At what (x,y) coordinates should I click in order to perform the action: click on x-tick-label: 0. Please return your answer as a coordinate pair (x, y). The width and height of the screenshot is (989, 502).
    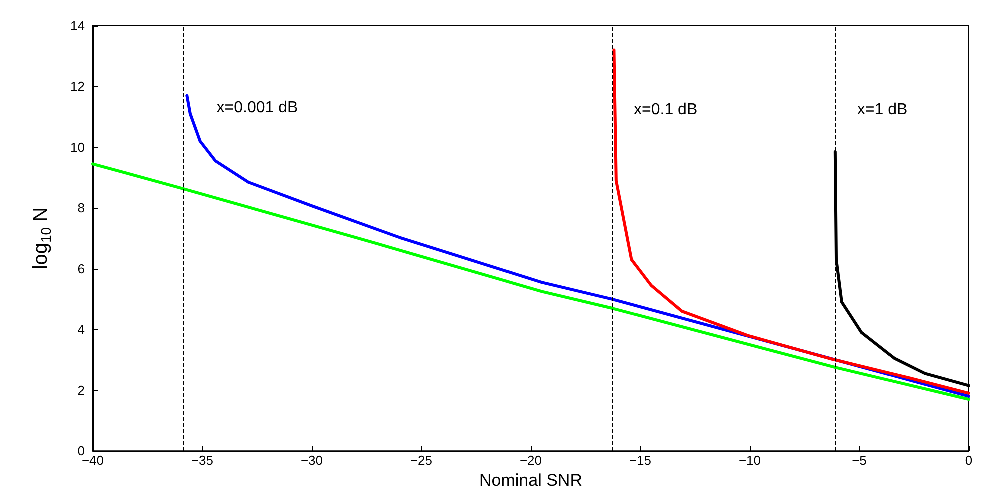
    Looking at the image, I should click on (969, 460).